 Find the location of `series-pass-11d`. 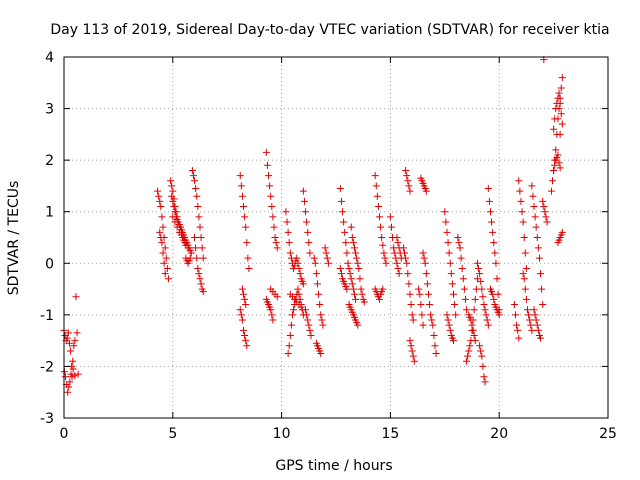

series-pass-11d is located at coordinates (318, 348).